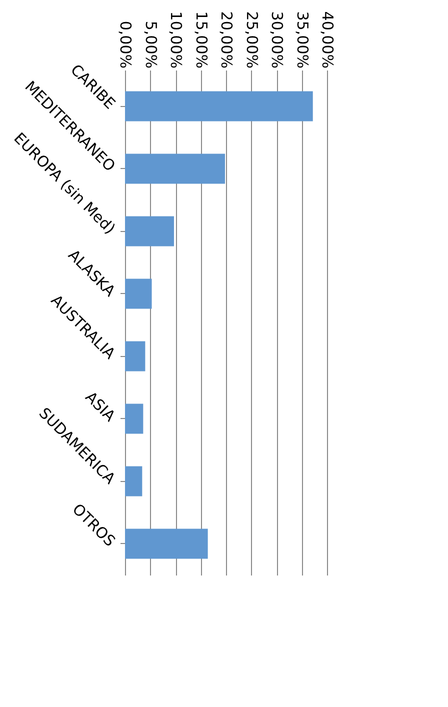  What do you see at coordinates (151, 44) in the screenshot?
I see `x-tick-label: 5,00%` at bounding box center [151, 44].